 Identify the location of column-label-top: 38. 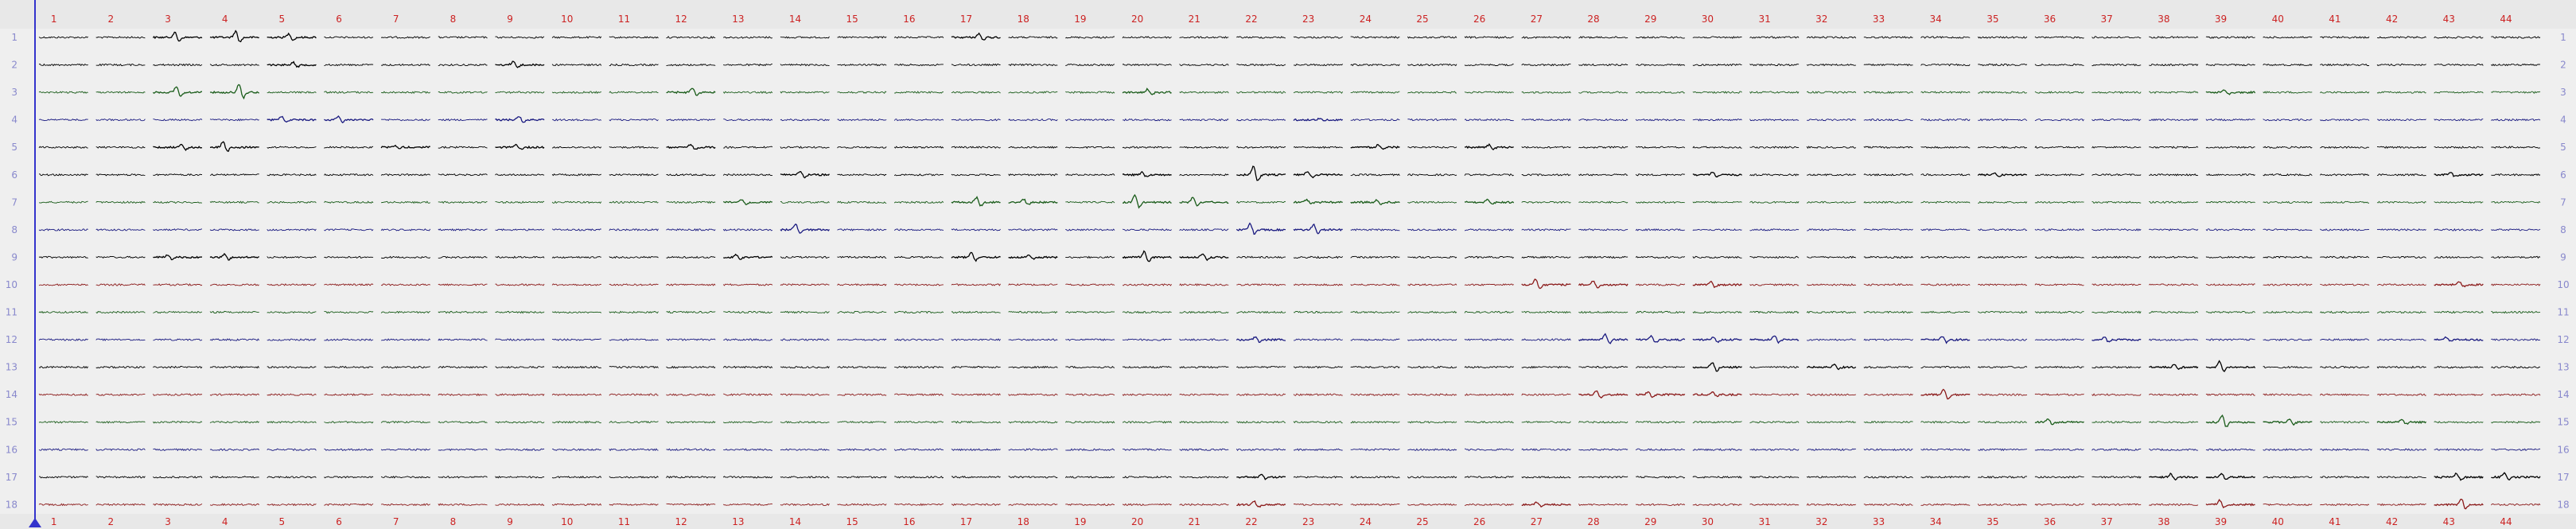
(2164, 19).